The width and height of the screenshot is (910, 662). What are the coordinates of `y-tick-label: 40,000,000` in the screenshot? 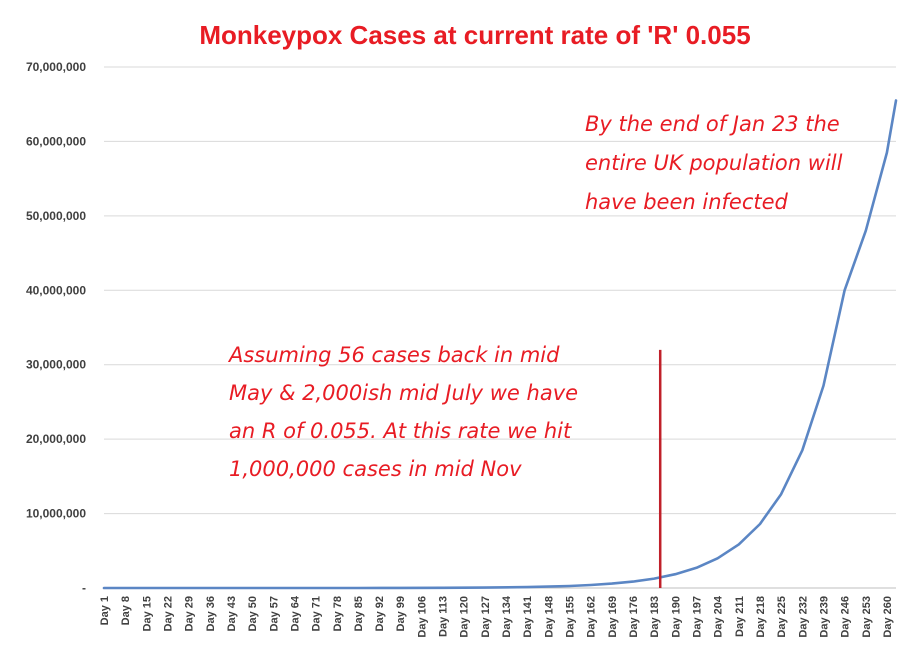 It's located at (56, 290).